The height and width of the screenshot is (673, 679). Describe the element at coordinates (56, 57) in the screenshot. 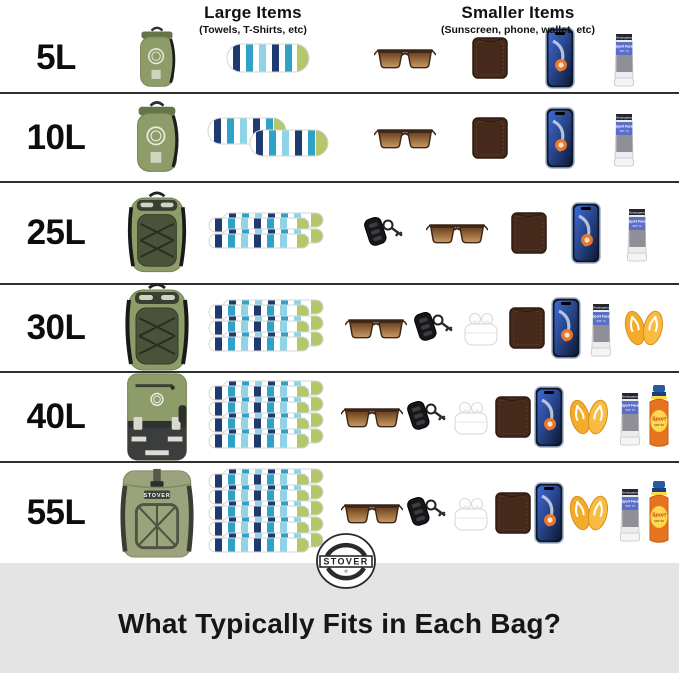

I see `size-label: 5L` at that location.